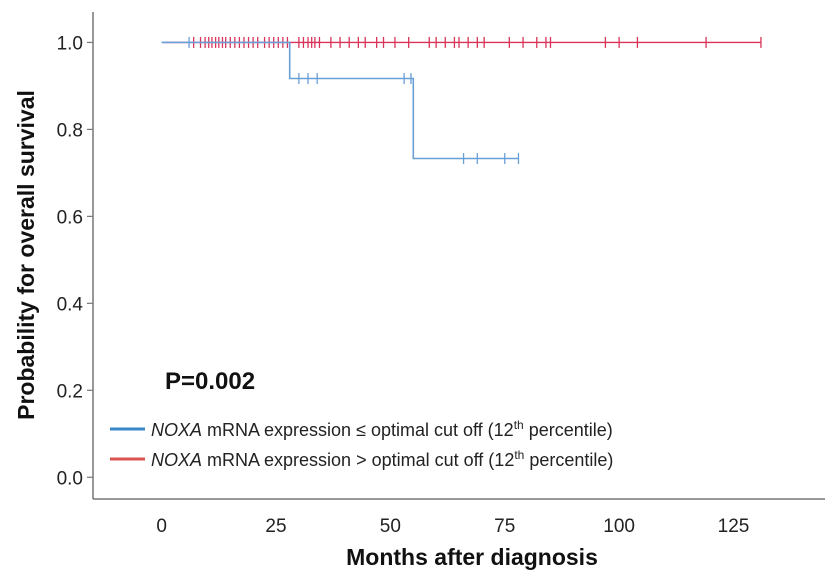 The width and height of the screenshot is (834, 583). Describe the element at coordinates (161, 526) in the screenshot. I see `x-tick-label: 0` at that location.